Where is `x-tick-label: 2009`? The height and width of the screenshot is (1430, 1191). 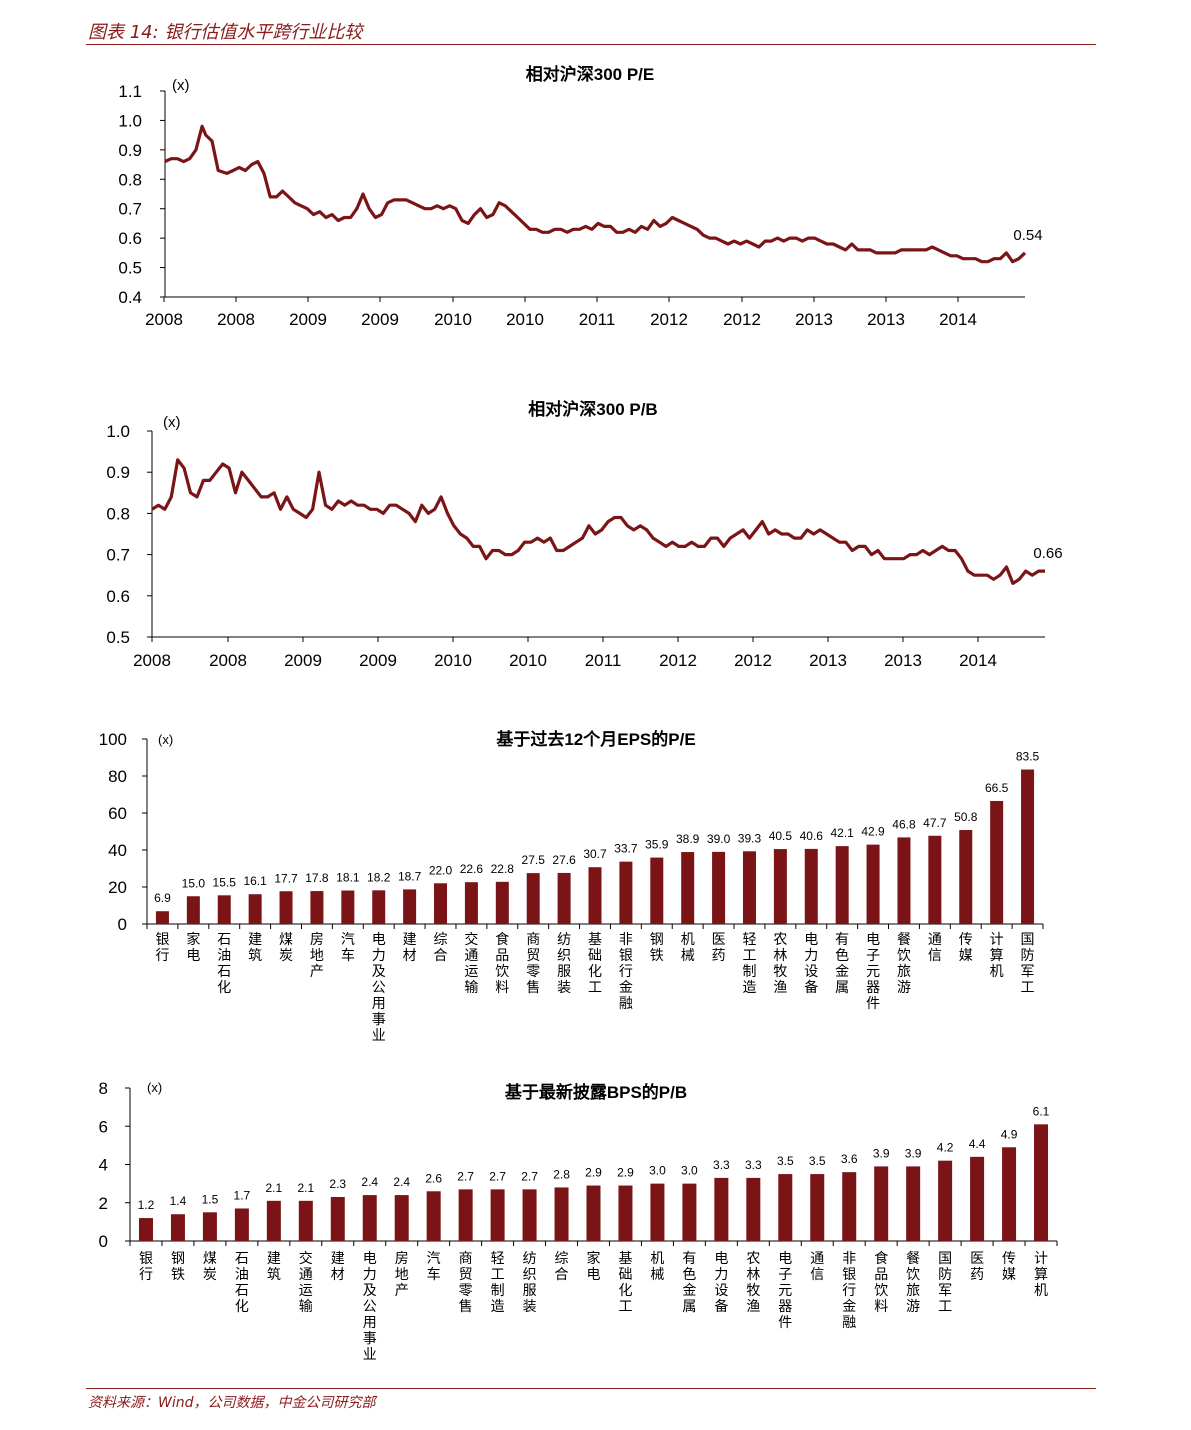 x-tick-label: 2009 is located at coordinates (378, 660).